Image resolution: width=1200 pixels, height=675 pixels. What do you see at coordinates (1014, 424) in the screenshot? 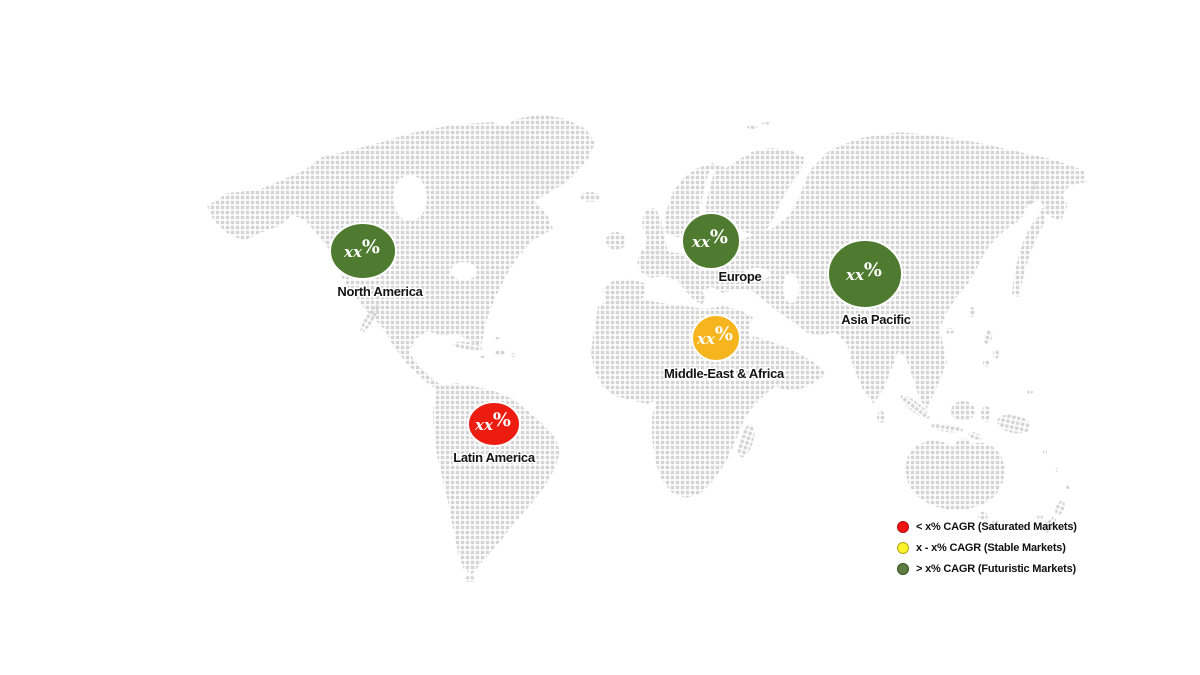
I see `new-guinea-shape` at bounding box center [1014, 424].